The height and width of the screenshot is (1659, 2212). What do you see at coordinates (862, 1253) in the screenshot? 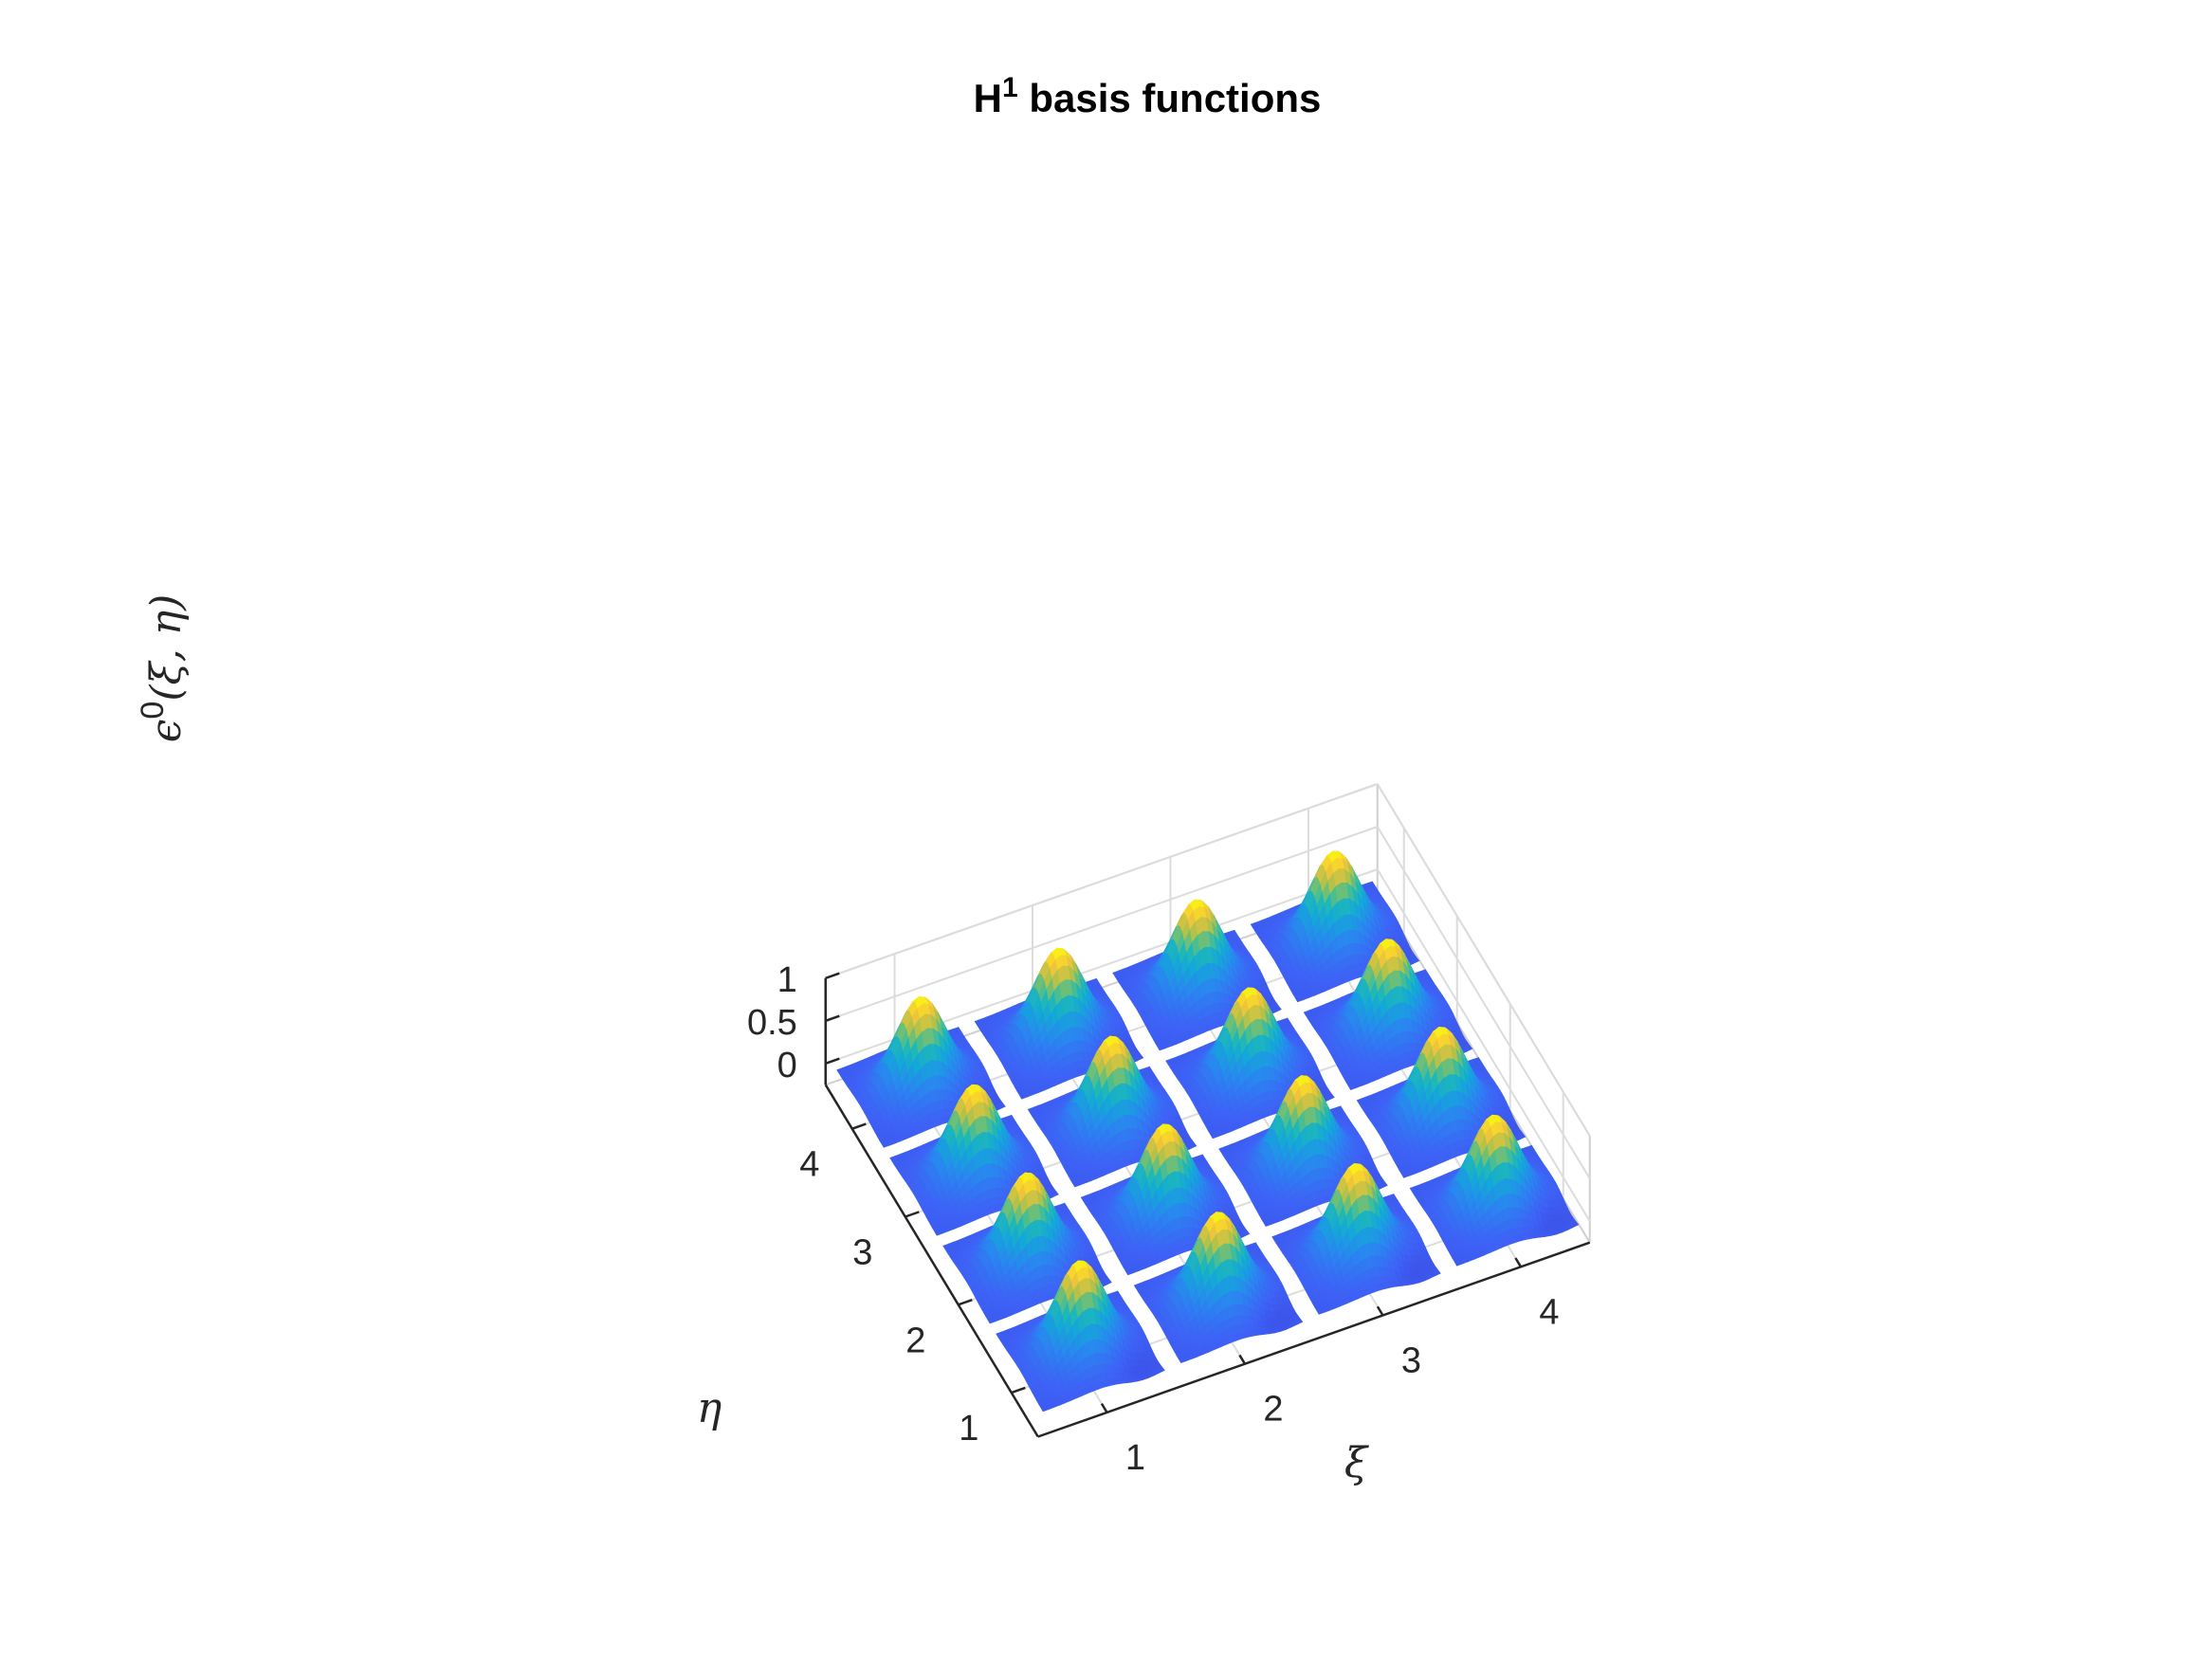
I see `y-tick-label: 3` at bounding box center [862, 1253].